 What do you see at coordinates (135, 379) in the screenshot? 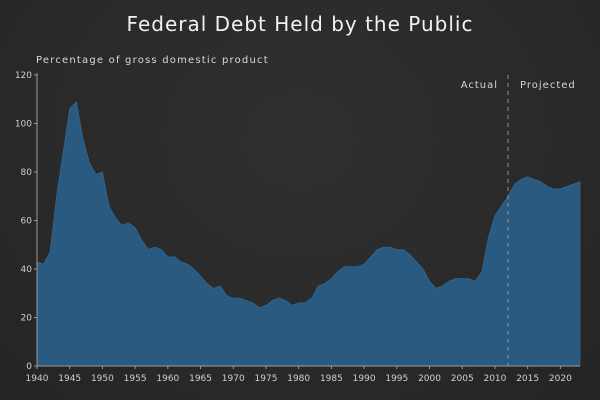
I see `x-tick-label: 1955` at bounding box center [135, 379].